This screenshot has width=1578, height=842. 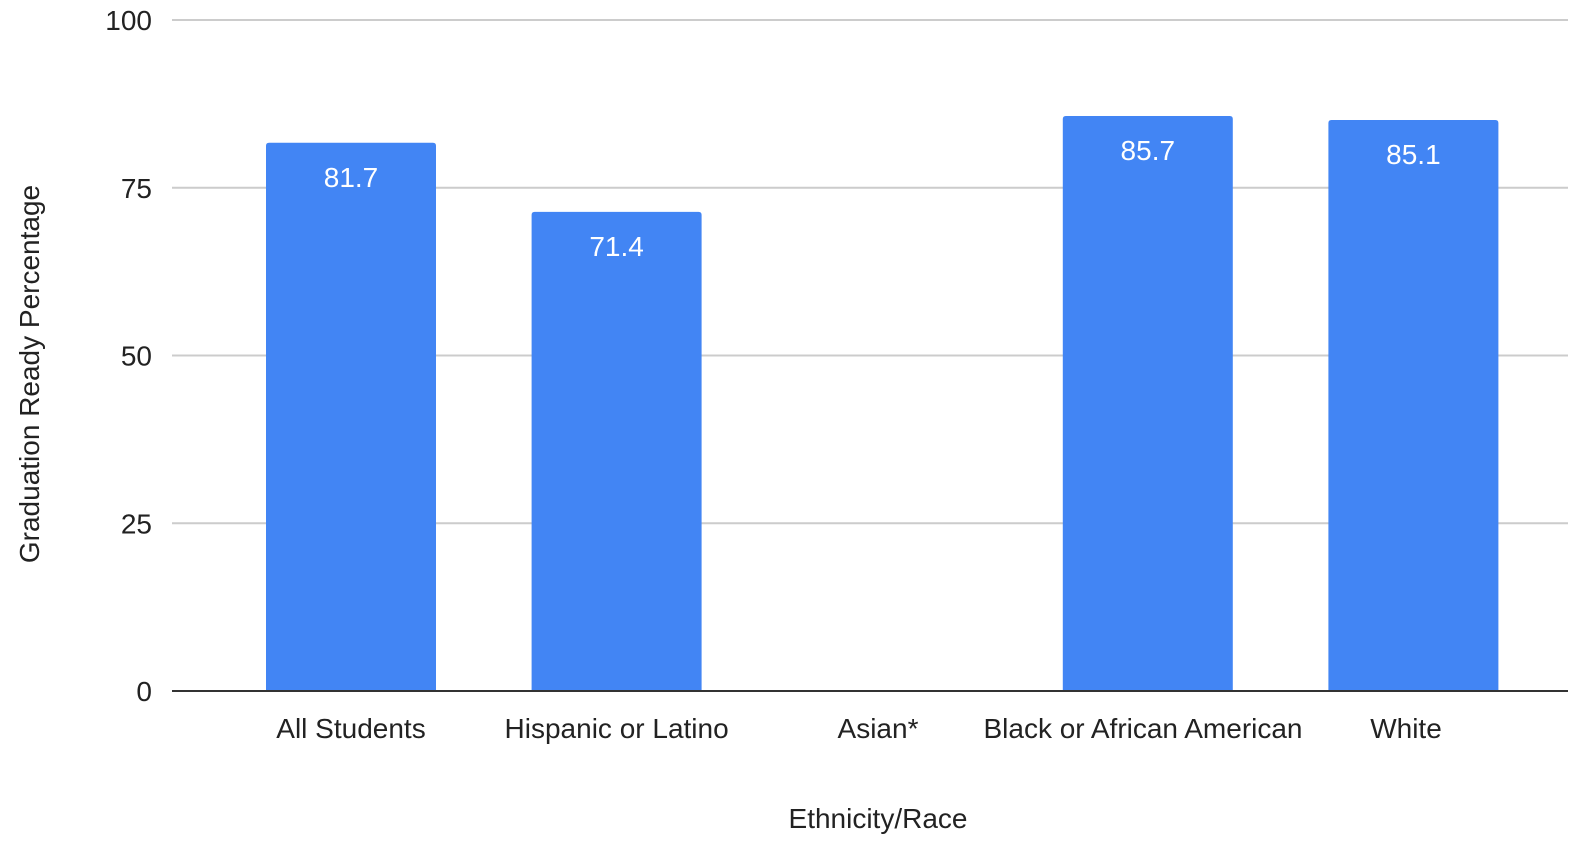 What do you see at coordinates (878, 818) in the screenshot?
I see `x-axis-title: Ethnicity/Race` at bounding box center [878, 818].